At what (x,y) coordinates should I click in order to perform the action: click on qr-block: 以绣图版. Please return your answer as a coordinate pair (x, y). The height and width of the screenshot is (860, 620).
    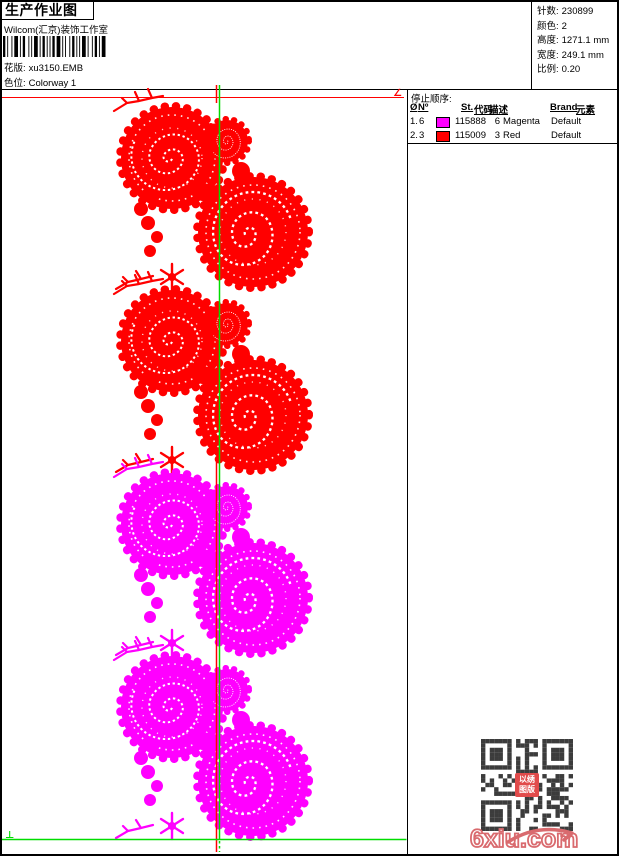
    Looking at the image, I should click on (527, 785).